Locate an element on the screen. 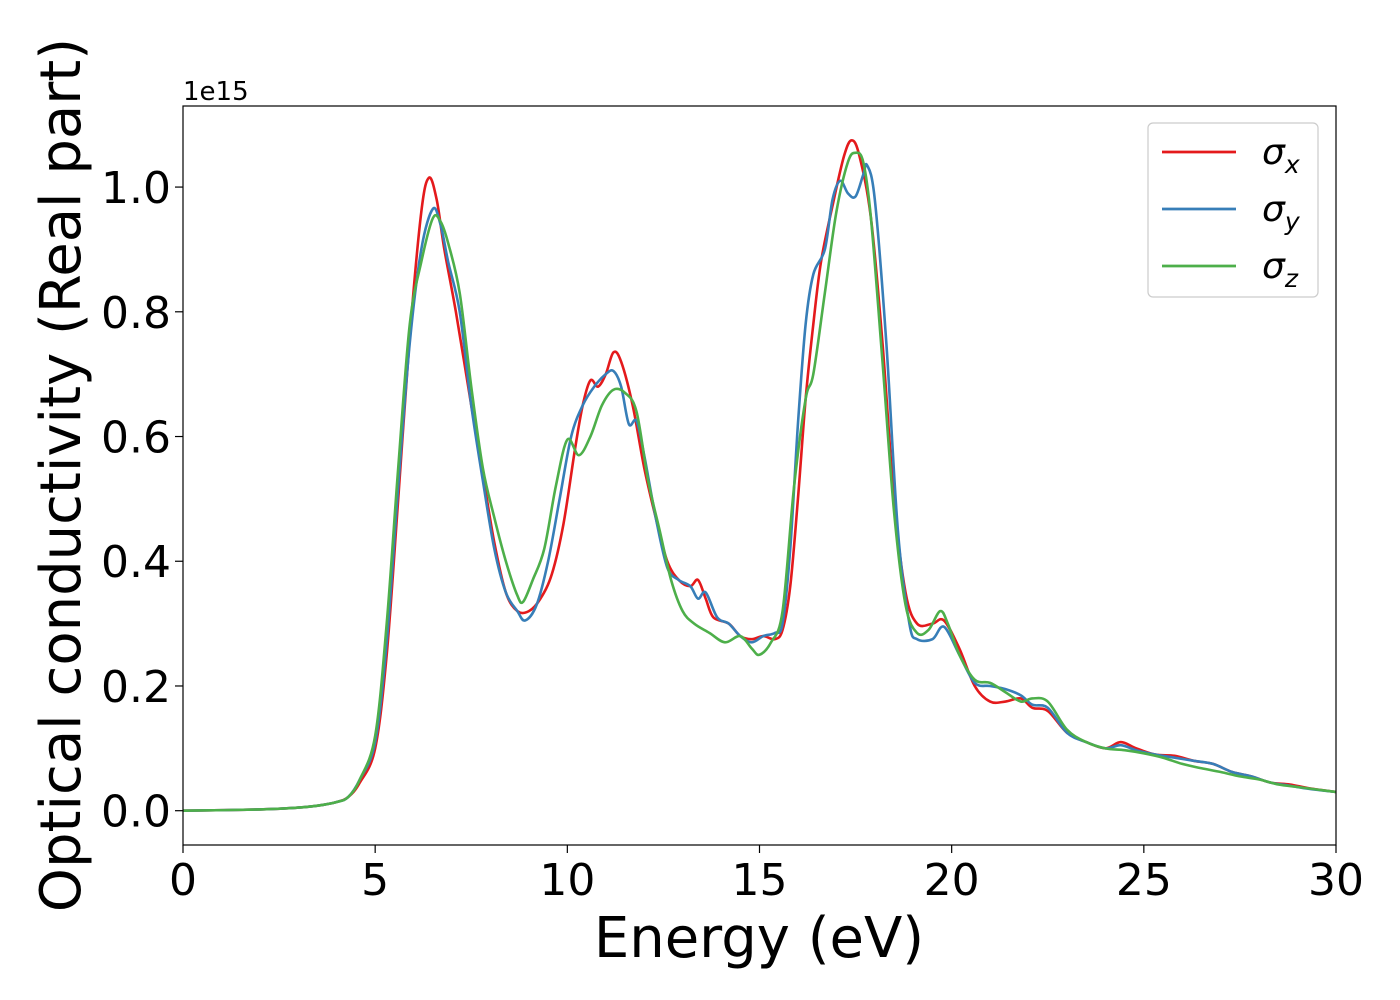 Image resolution: width=1400 pixels, height=1000 pixels. x-tick-label: 5 is located at coordinates (375, 880).